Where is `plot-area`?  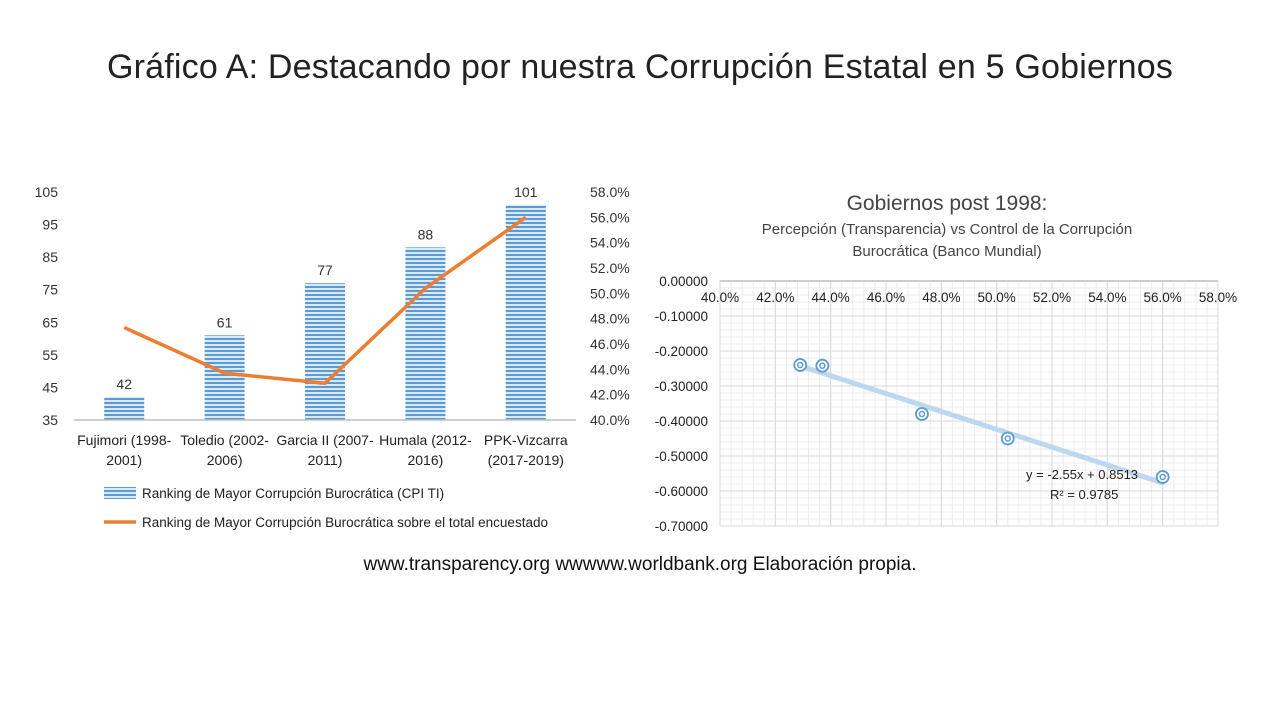
plot-area is located at coordinates (969, 403).